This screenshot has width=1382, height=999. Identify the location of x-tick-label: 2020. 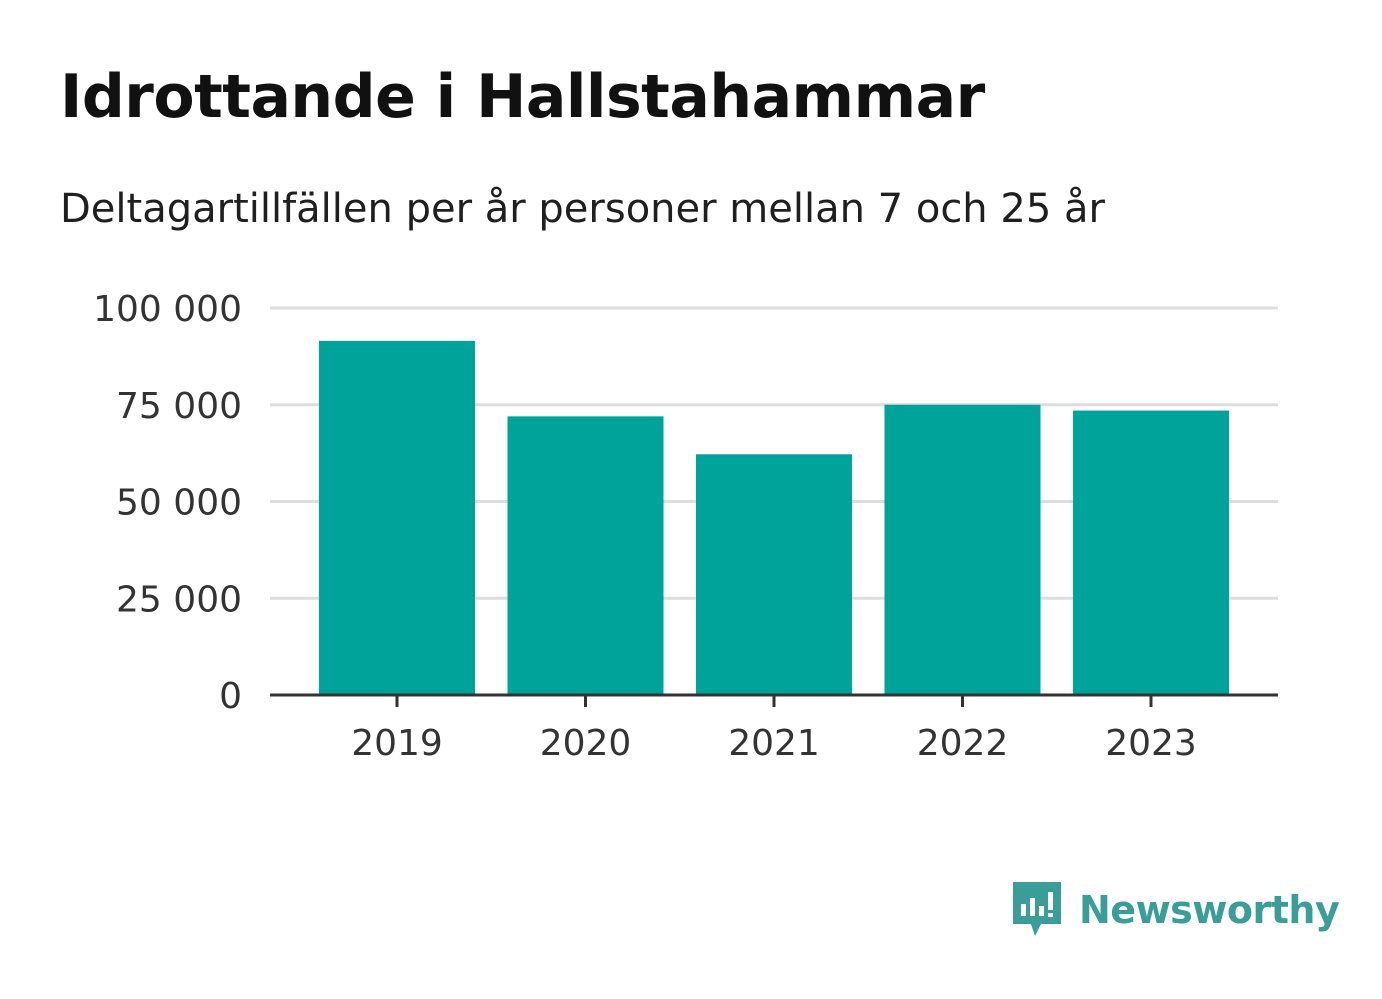
(586, 743).